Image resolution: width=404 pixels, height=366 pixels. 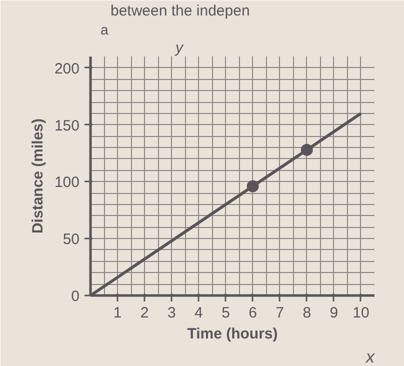 What do you see at coordinates (334, 313) in the screenshot?
I see `x-tick-label: 9` at bounding box center [334, 313].